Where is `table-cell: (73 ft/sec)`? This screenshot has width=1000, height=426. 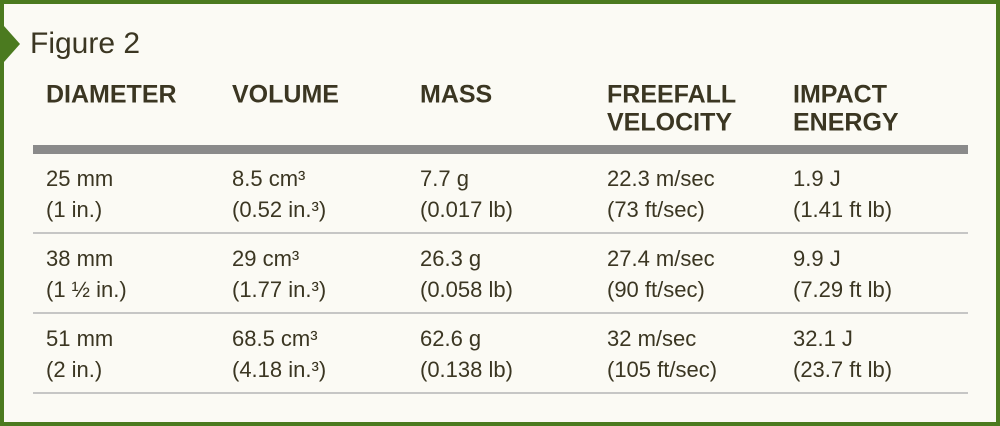
table-cell: (73 ft/sec) is located at coordinates (656, 209).